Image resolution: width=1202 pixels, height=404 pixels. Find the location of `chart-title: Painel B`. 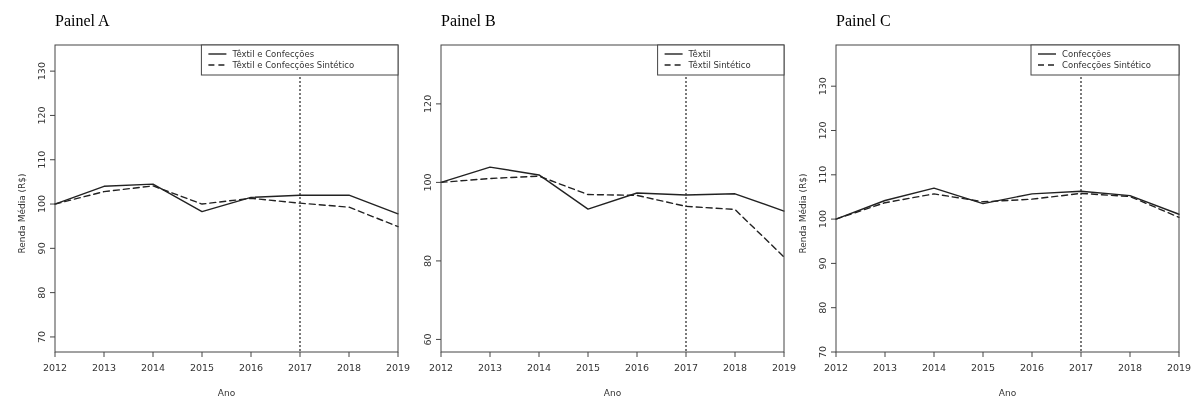

chart-title: Painel B is located at coordinates (468, 20).